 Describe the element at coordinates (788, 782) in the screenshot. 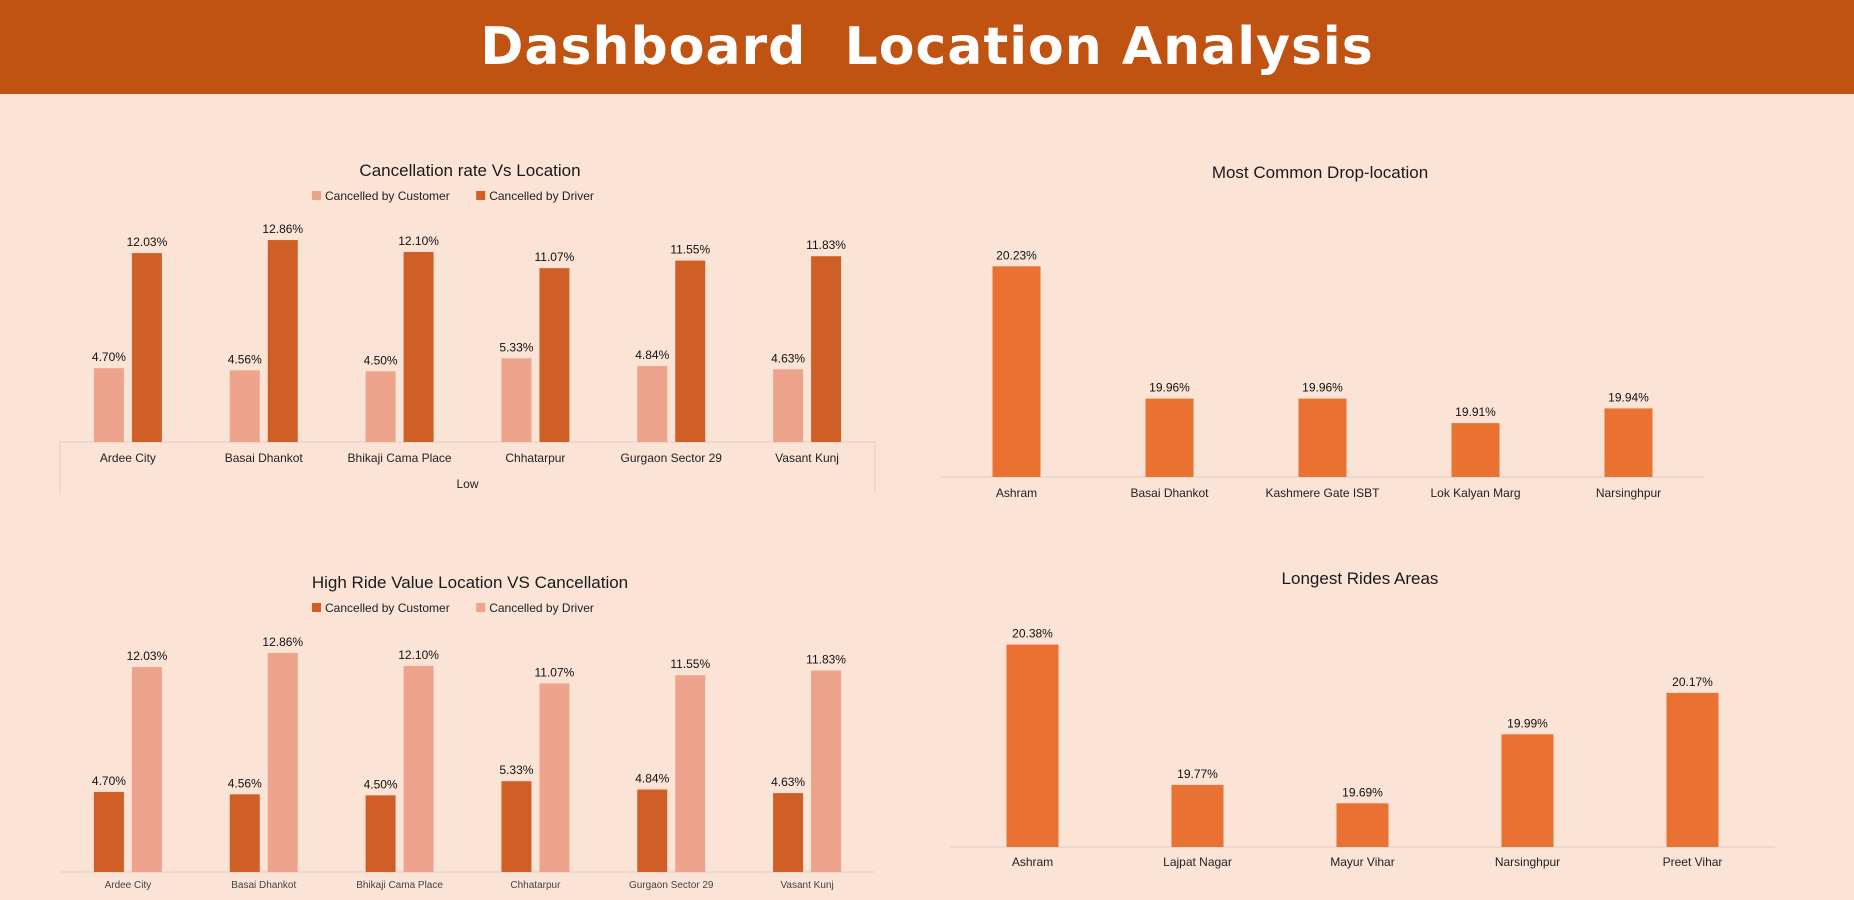

I see `high-ride-value-data-label: 4.63%` at that location.